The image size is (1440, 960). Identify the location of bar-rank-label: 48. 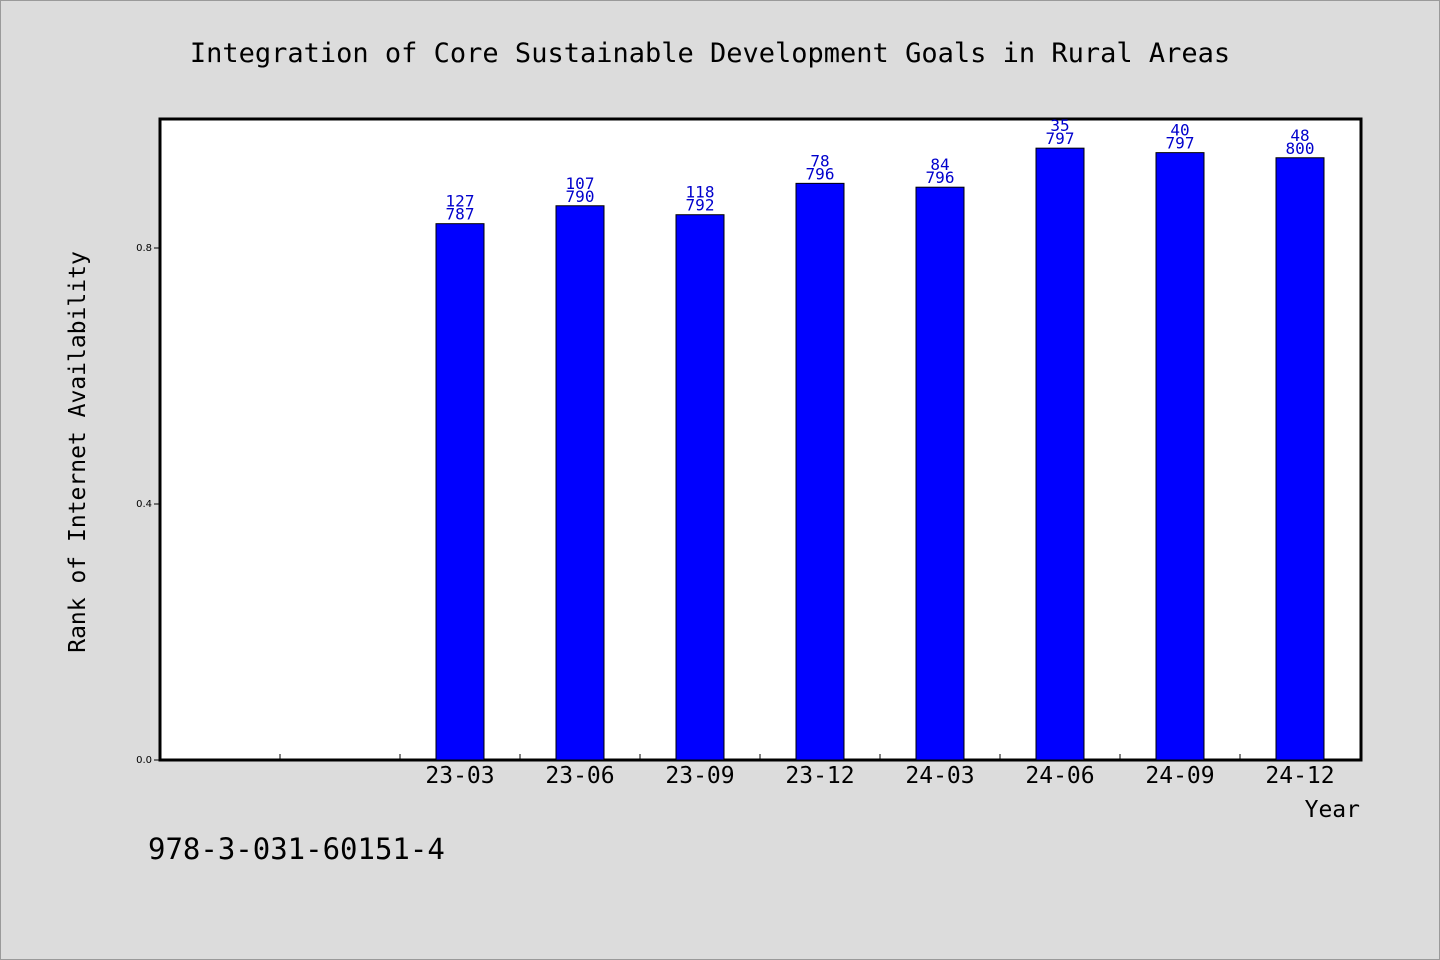
(1299, 135).